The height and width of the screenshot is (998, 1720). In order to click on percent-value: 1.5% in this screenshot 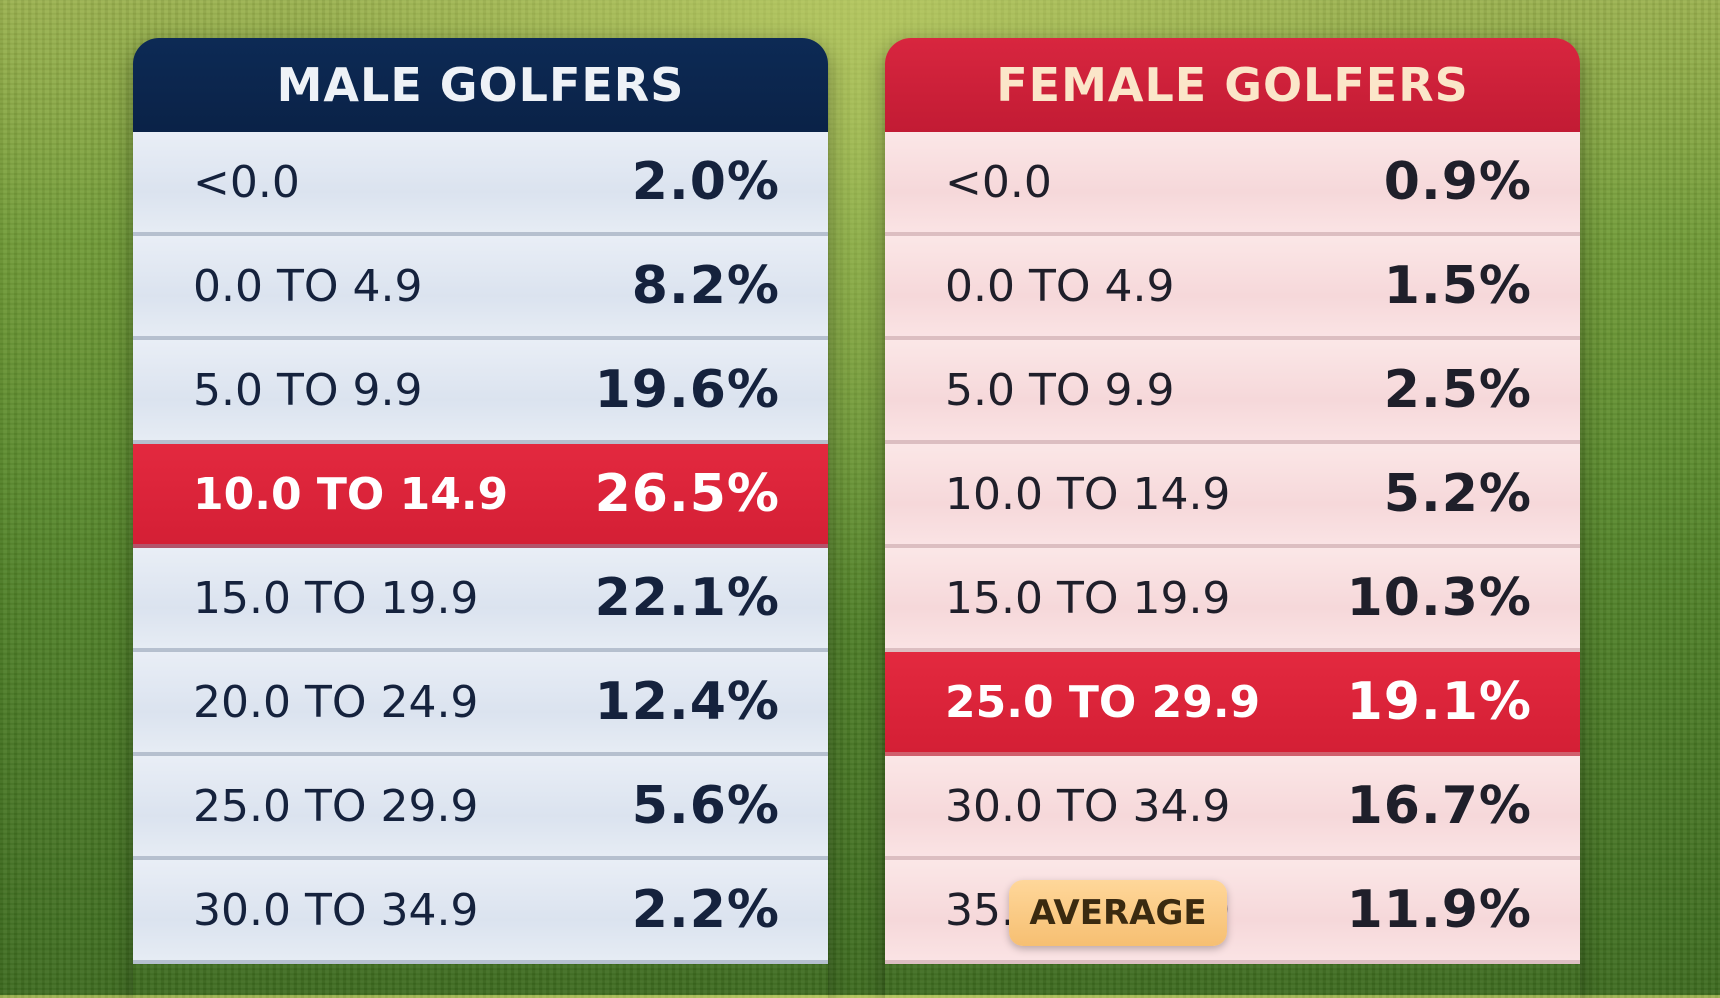, I will do `click(1457, 286)`.